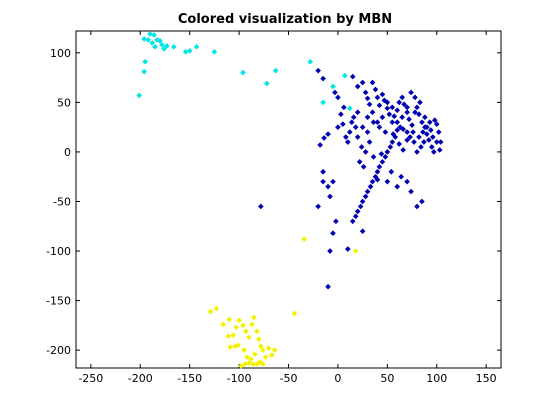  What do you see at coordinates (58, 350) in the screenshot?
I see `y-tick-label: -200` at bounding box center [58, 350].